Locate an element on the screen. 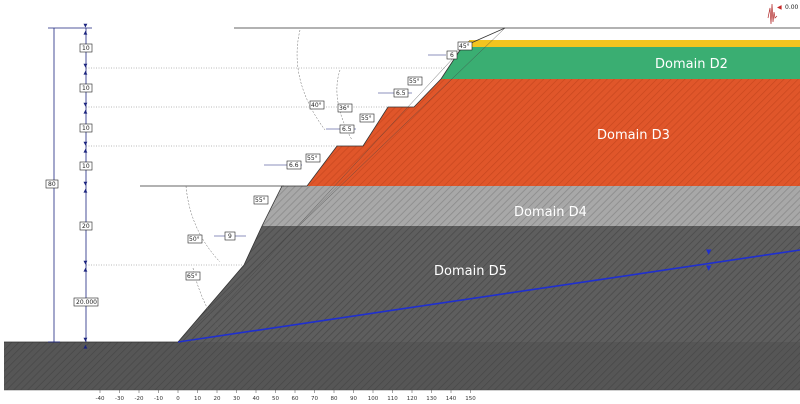 Image resolution: width=800 pixels, height=404 pixels. overall-angle-label: 40° is located at coordinates (316, 105).